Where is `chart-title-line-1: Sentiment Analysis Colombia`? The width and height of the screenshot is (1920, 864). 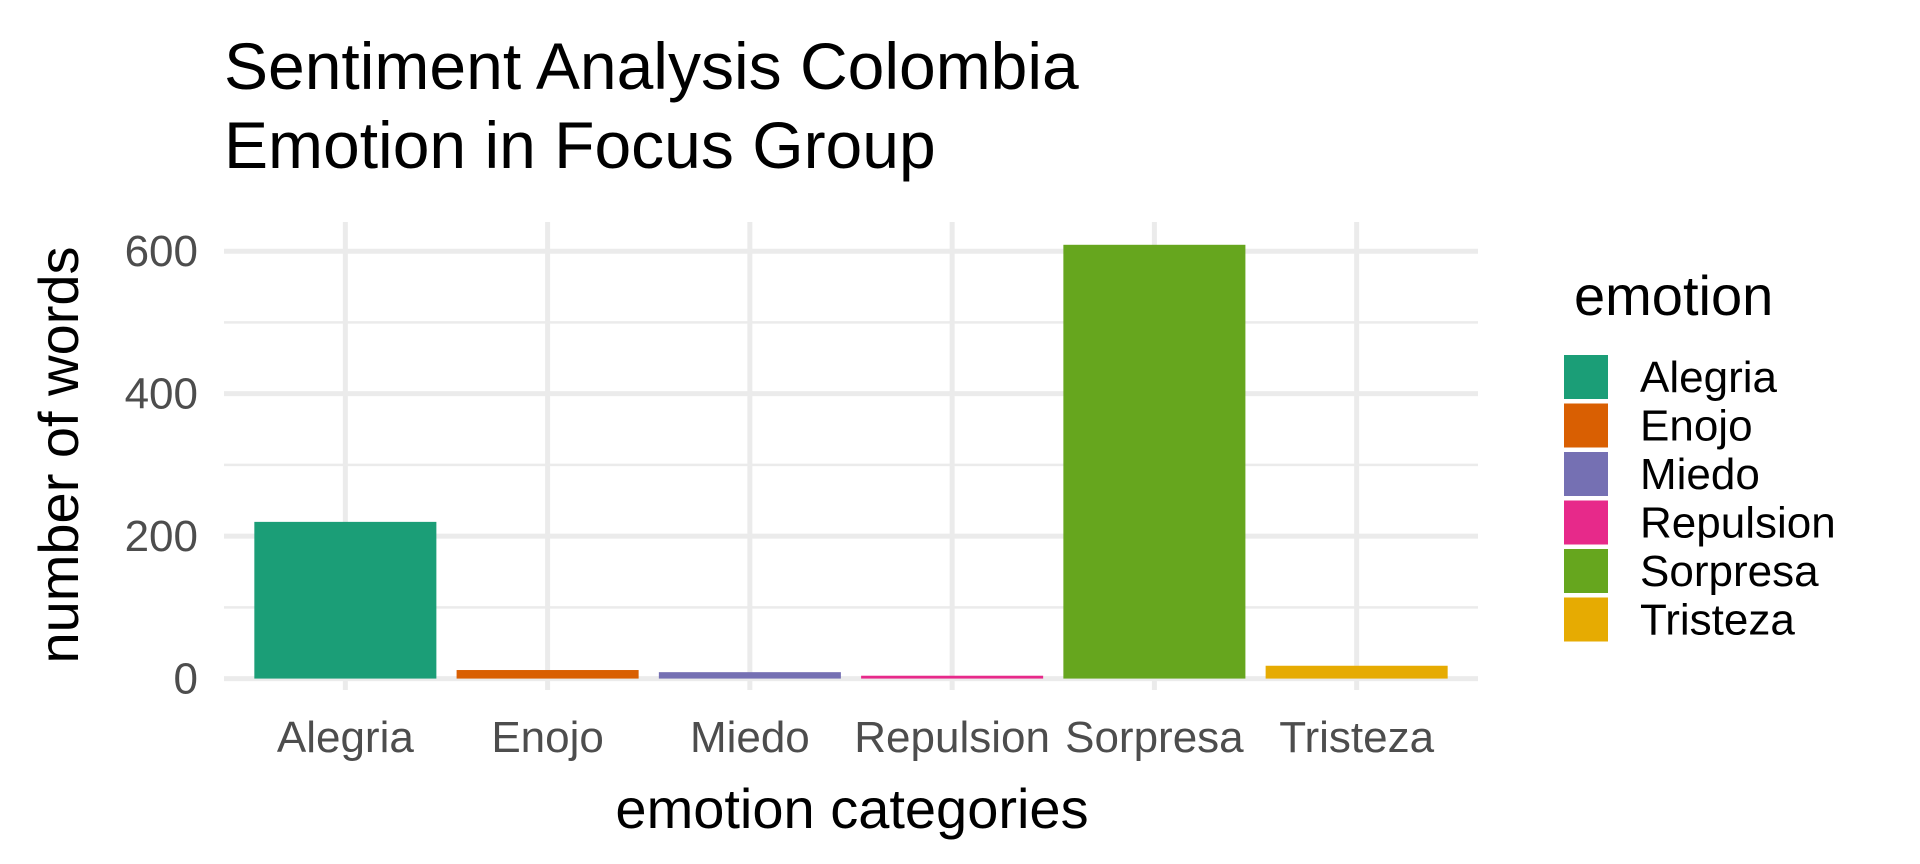 chart-title-line-1: Sentiment Analysis Colombia is located at coordinates (651, 66).